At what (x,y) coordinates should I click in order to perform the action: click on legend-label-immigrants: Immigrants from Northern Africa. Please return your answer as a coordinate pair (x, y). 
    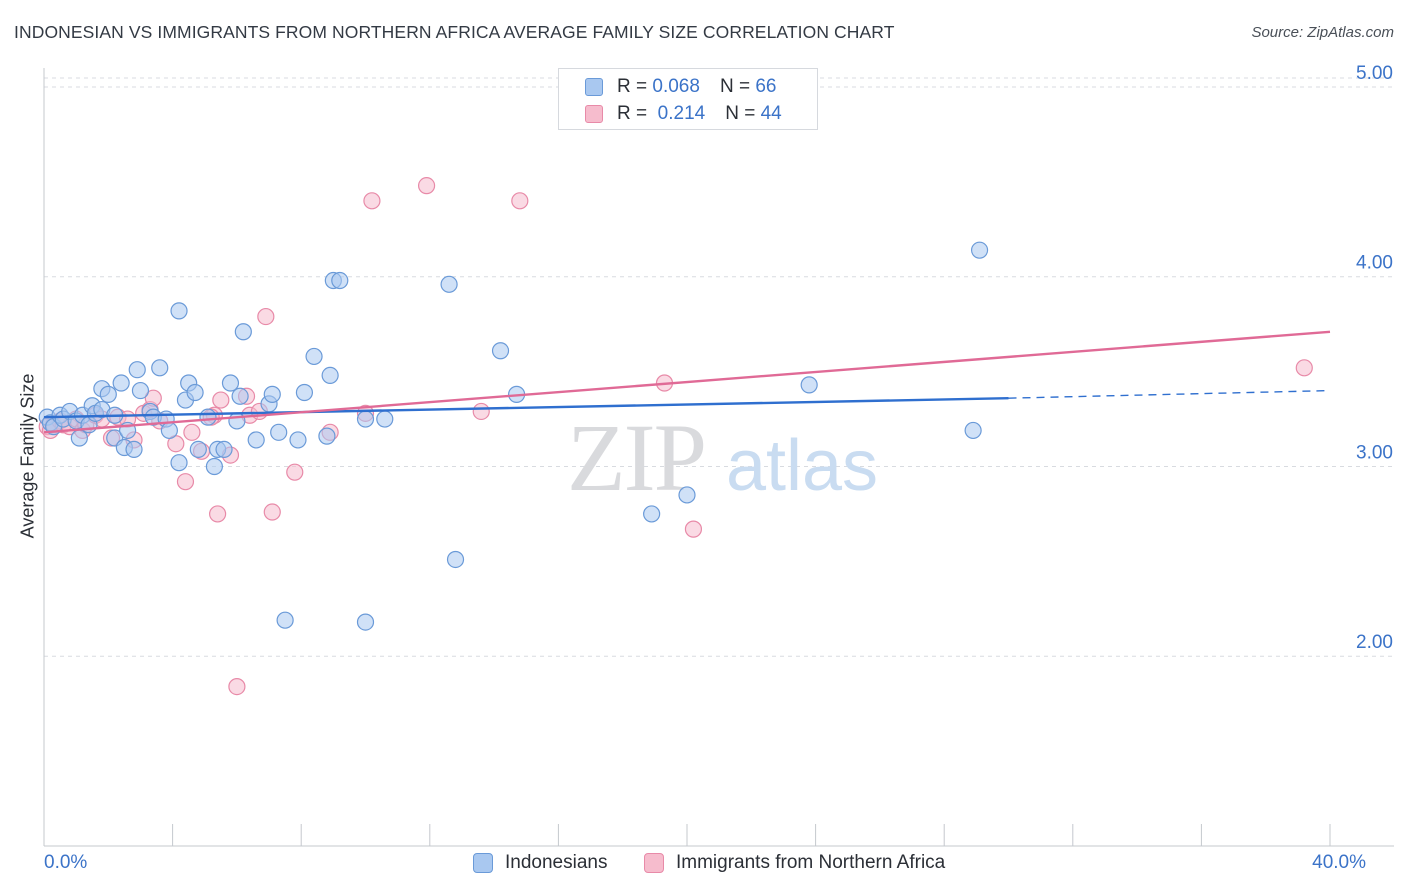
    Looking at the image, I should click on (811, 862).